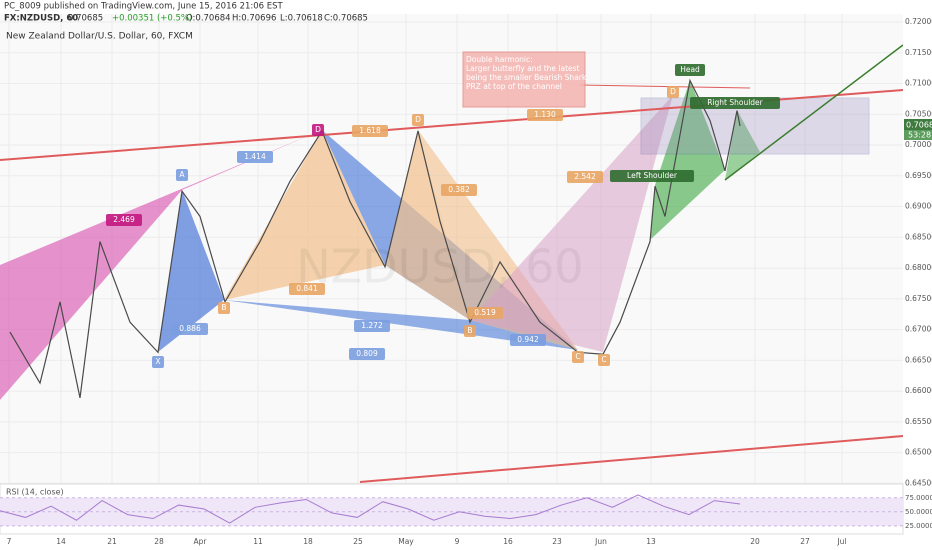 The image size is (932, 550). I want to click on x-tick-label: 23, so click(557, 541).